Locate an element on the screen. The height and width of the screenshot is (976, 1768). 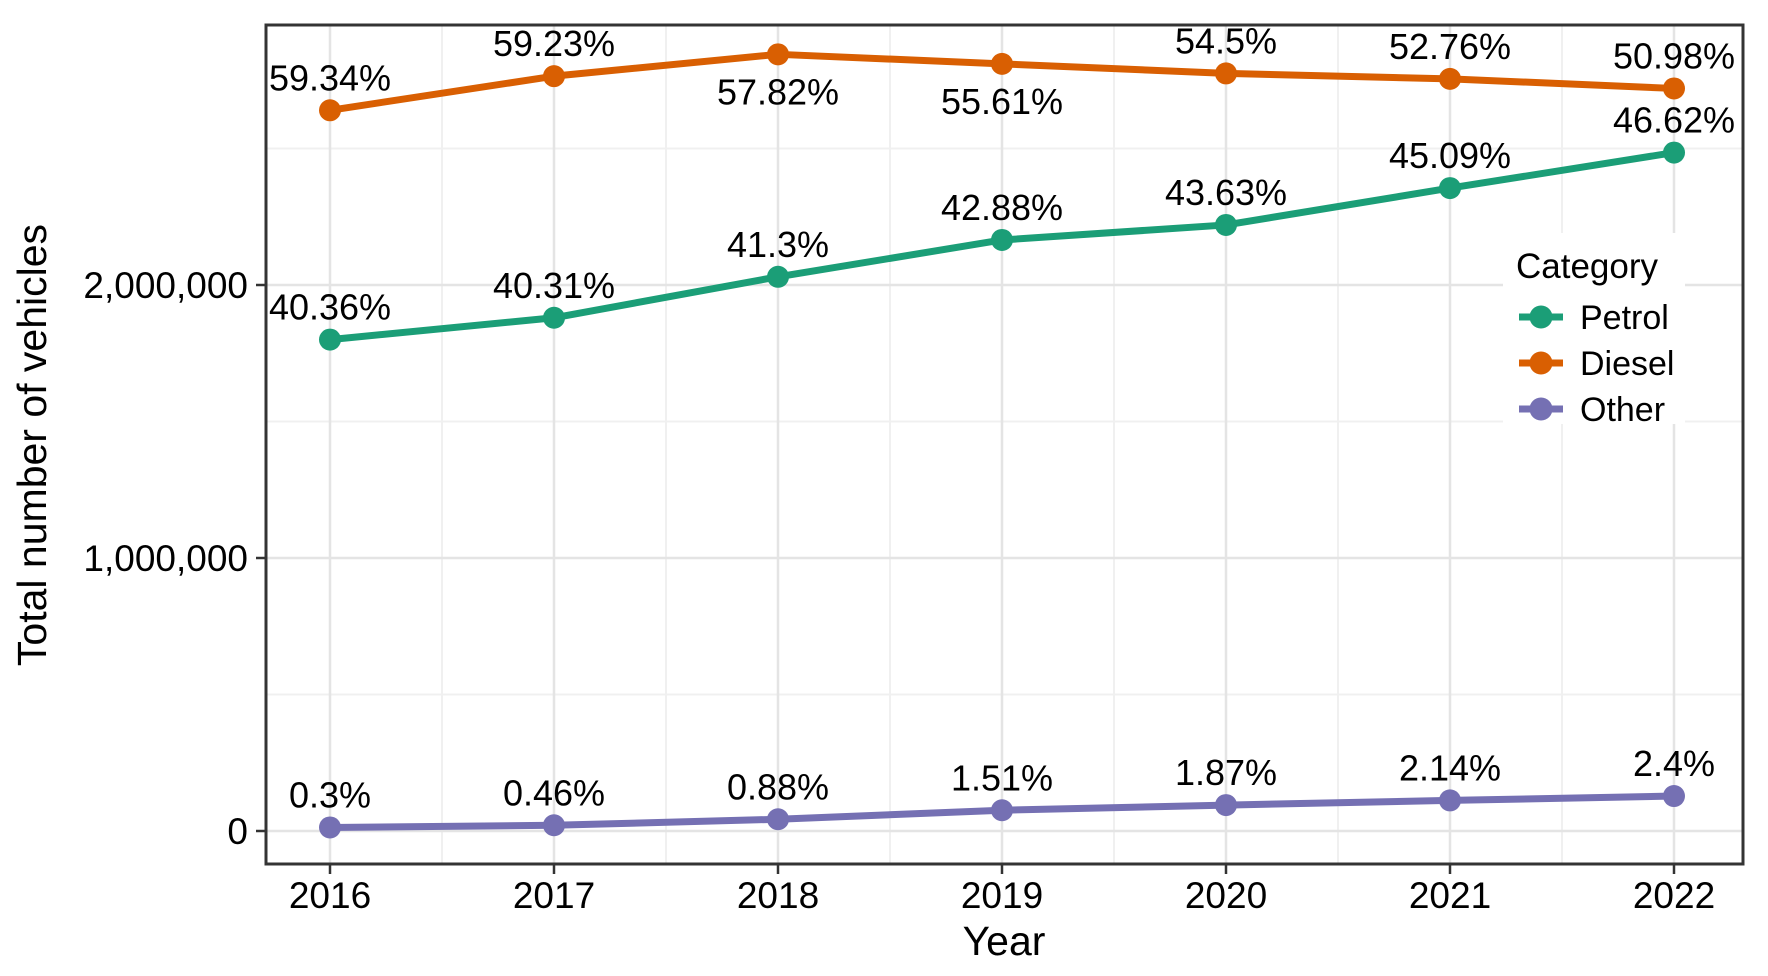
petrol-data-label-2019: 42.88% is located at coordinates (1002, 207).